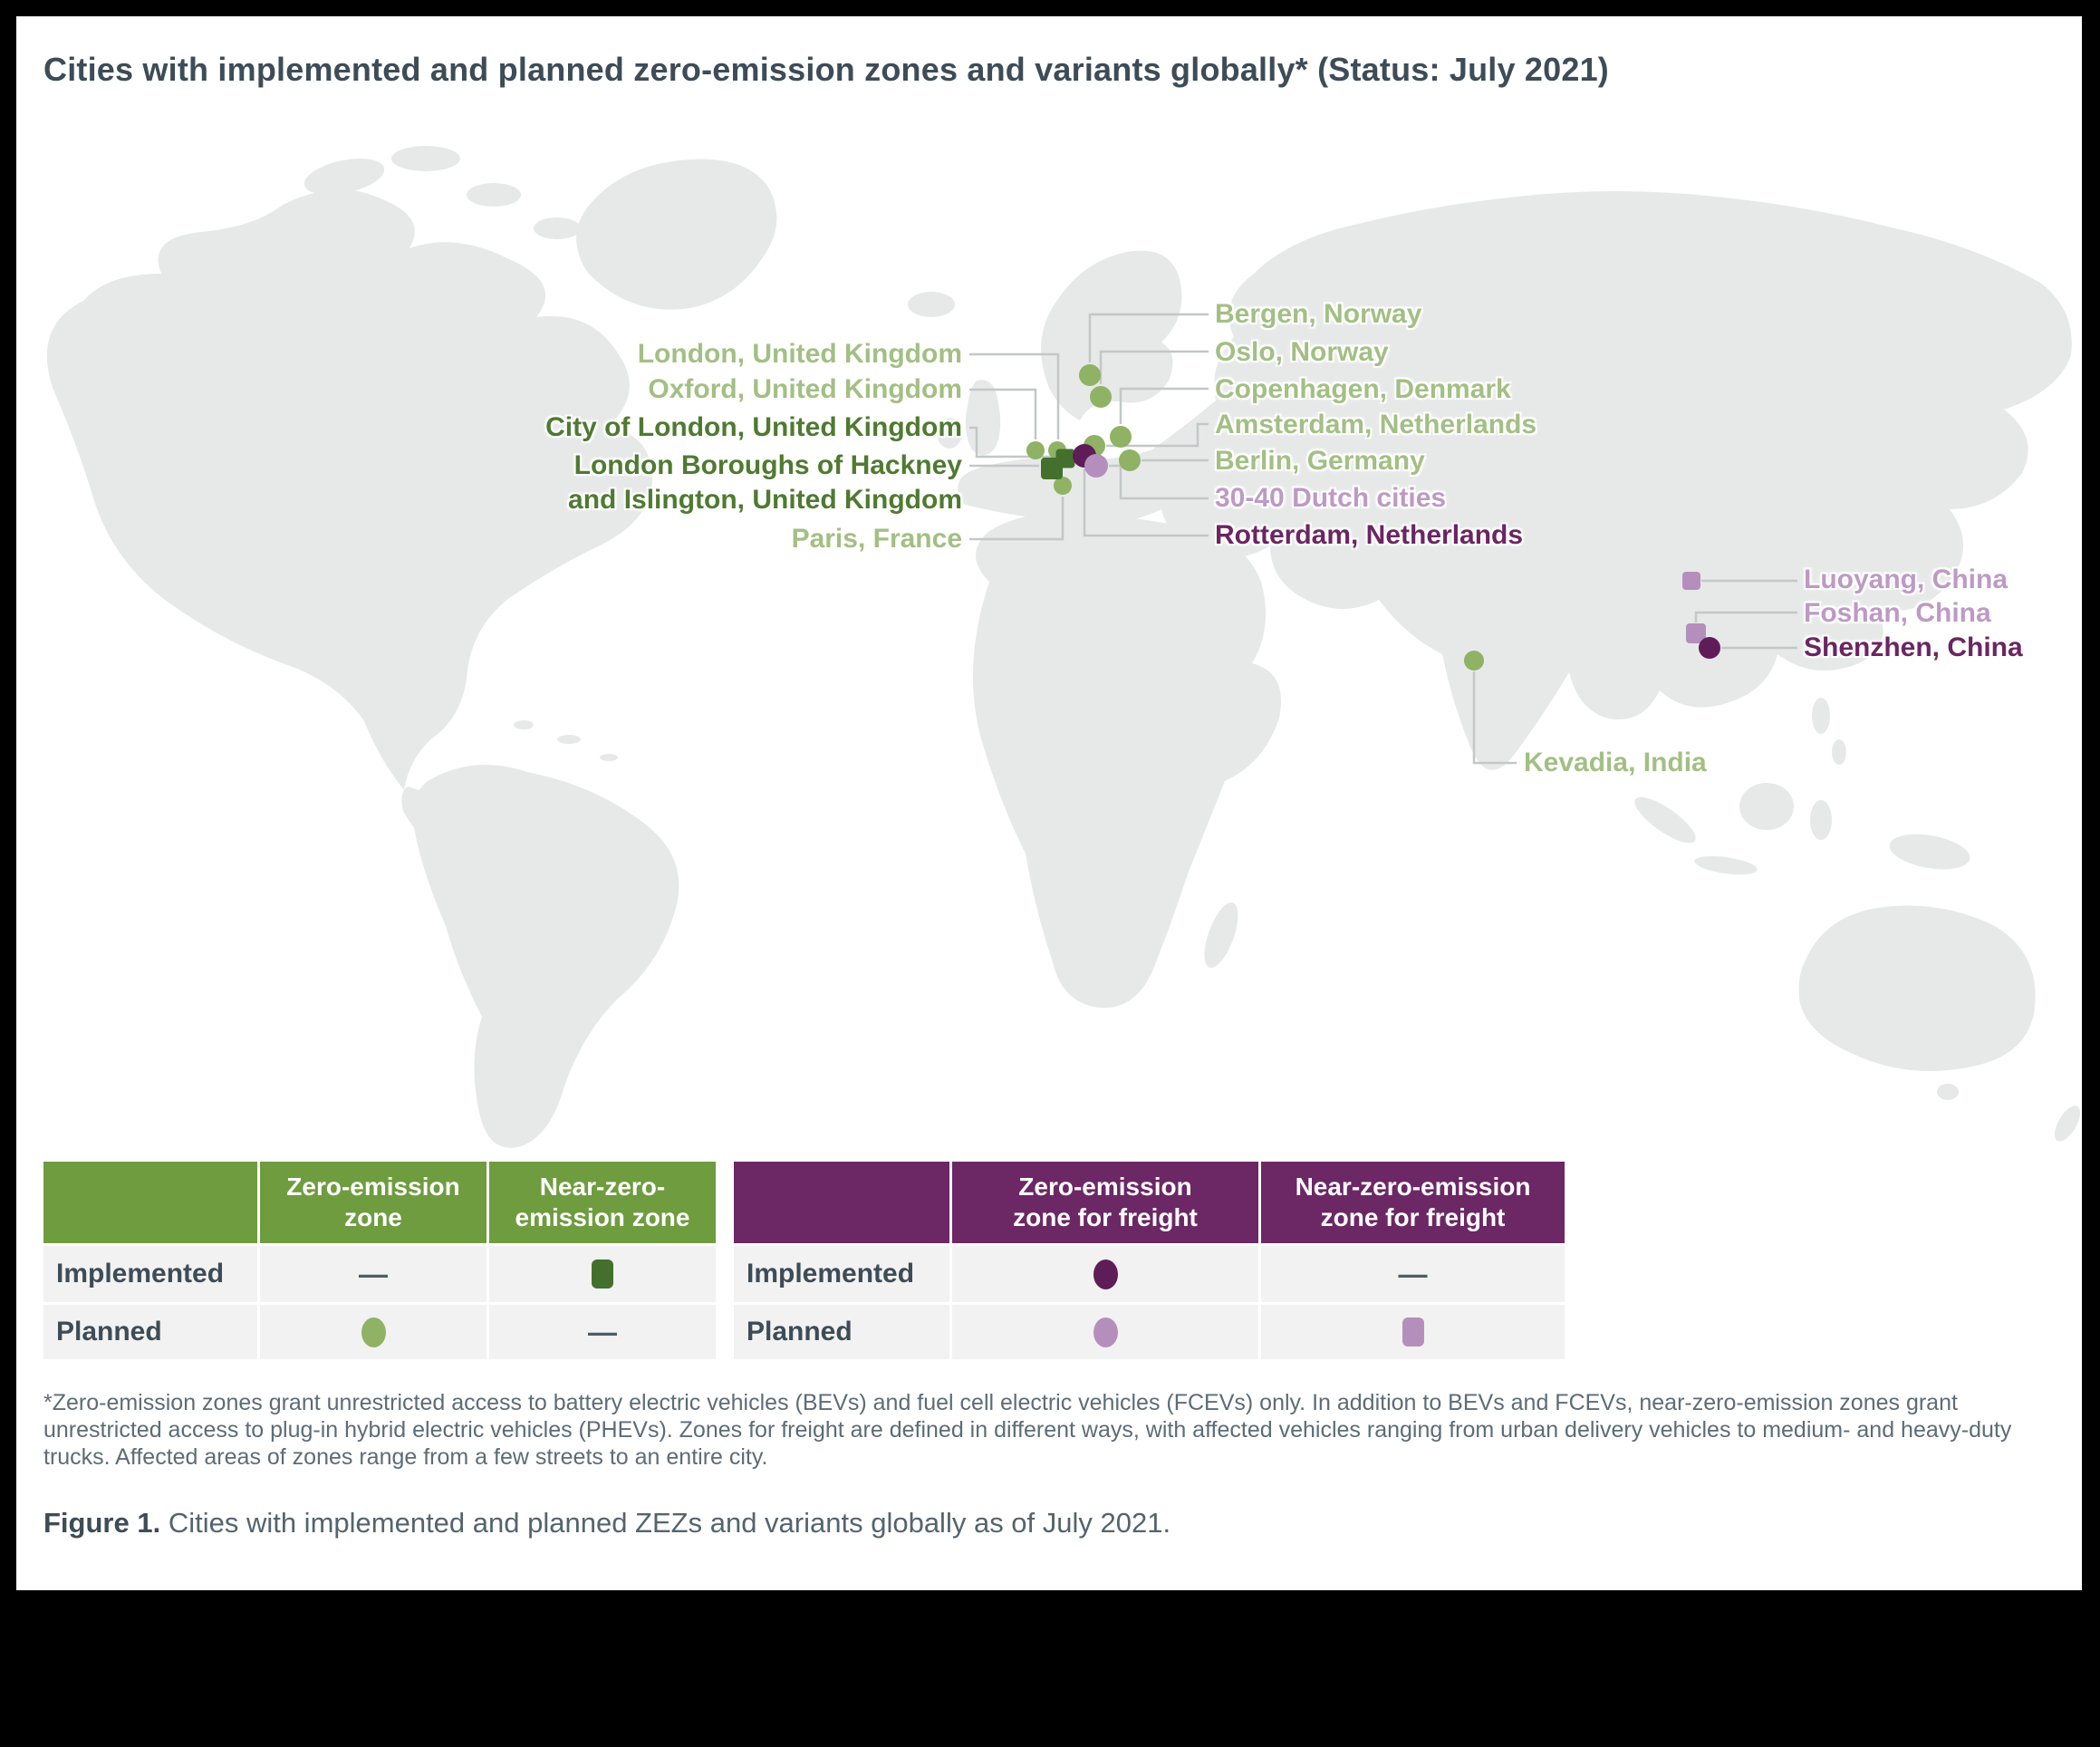 The width and height of the screenshot is (2100, 1747). I want to click on scandinavia, so click(1111, 335).